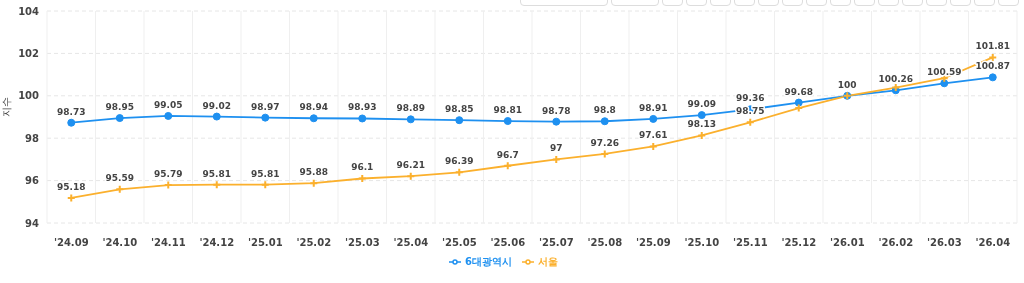 The height and width of the screenshot is (283, 1024). Describe the element at coordinates (71, 243) in the screenshot. I see `x-tick-label: '24.09` at that location.